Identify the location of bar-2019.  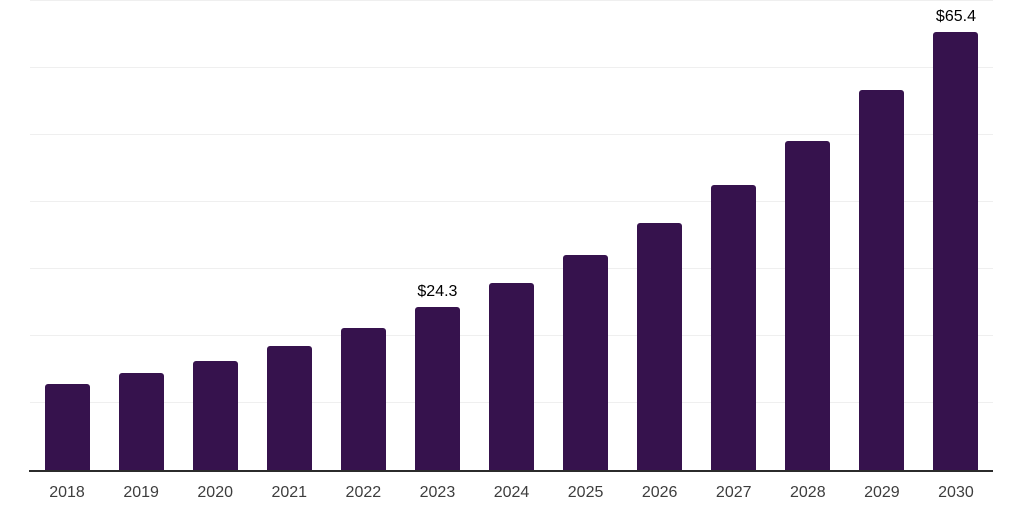
(141, 421).